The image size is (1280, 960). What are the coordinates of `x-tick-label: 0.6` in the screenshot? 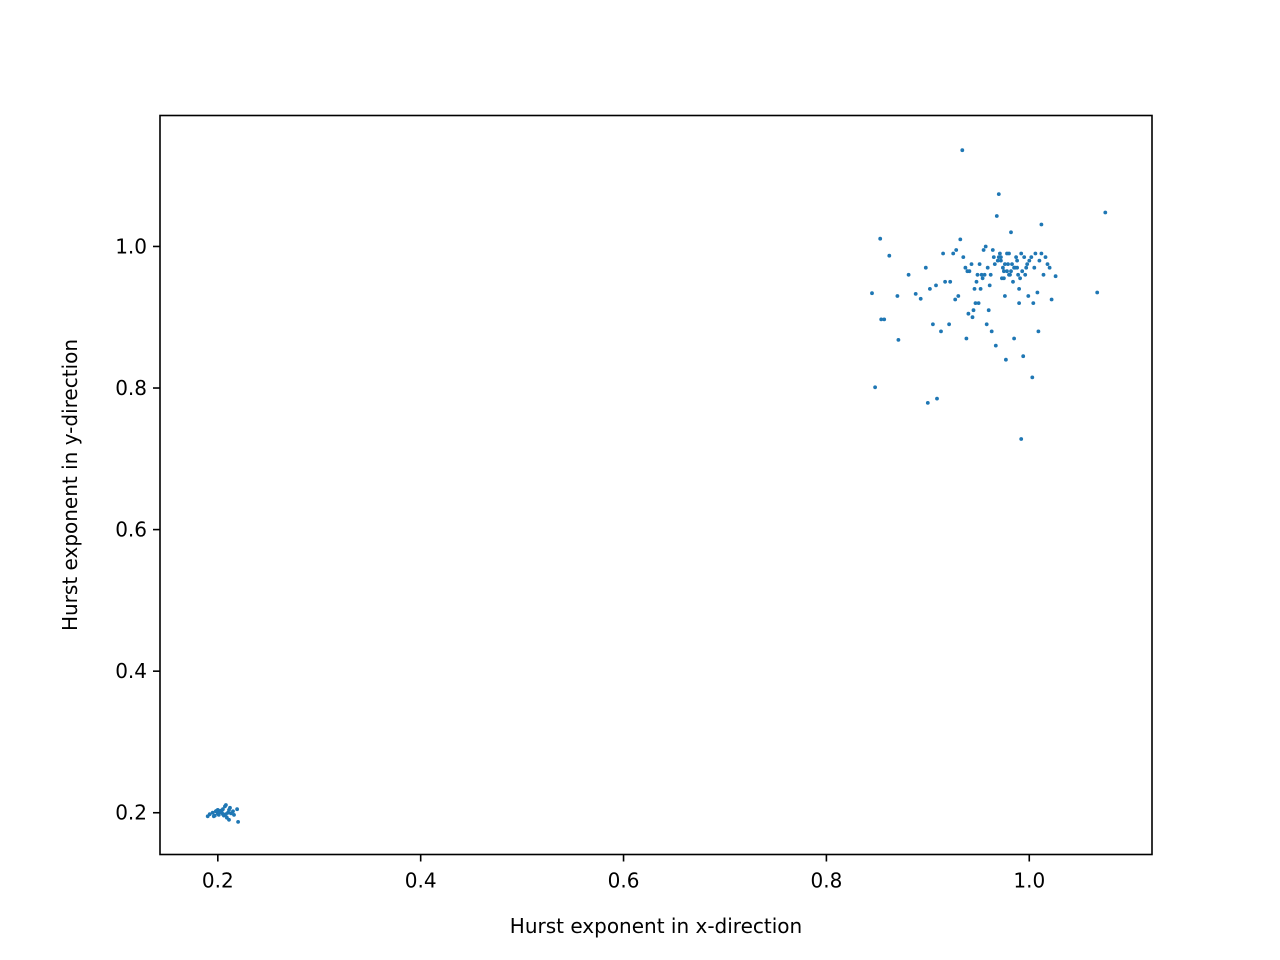 It's located at (624, 881).